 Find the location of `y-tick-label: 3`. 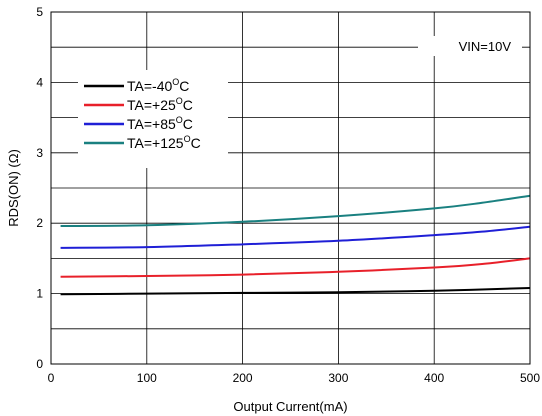

y-tick-label: 3 is located at coordinates (39, 153).